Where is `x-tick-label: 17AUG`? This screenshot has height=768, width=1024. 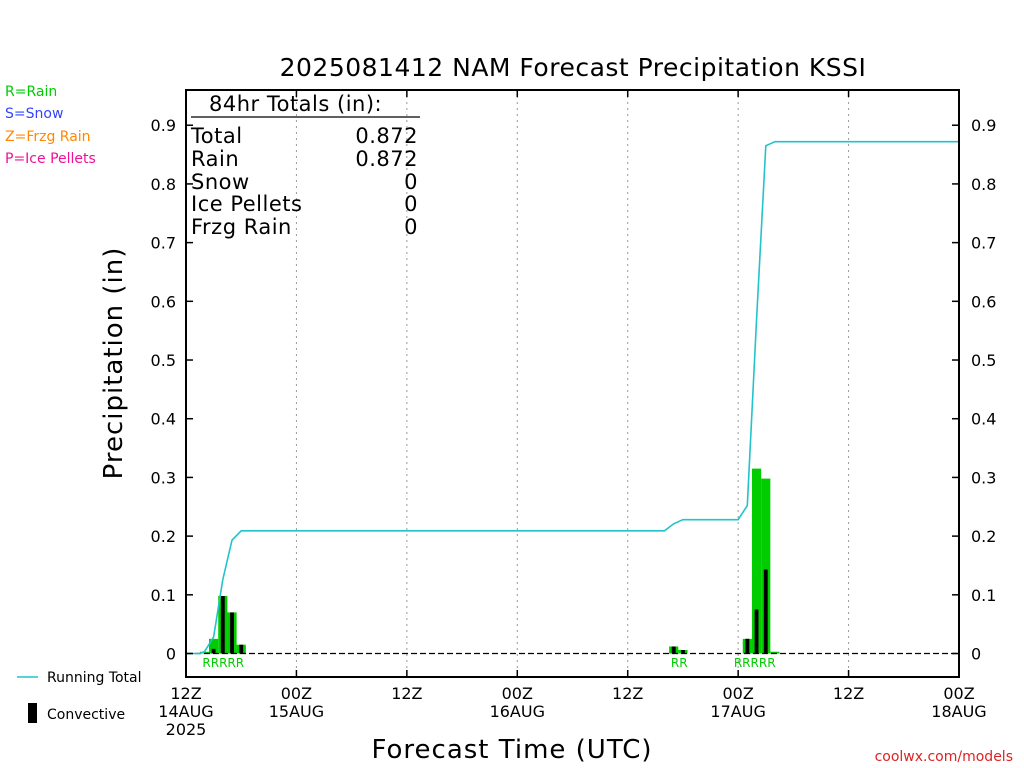 x-tick-label: 17AUG is located at coordinates (737, 711).